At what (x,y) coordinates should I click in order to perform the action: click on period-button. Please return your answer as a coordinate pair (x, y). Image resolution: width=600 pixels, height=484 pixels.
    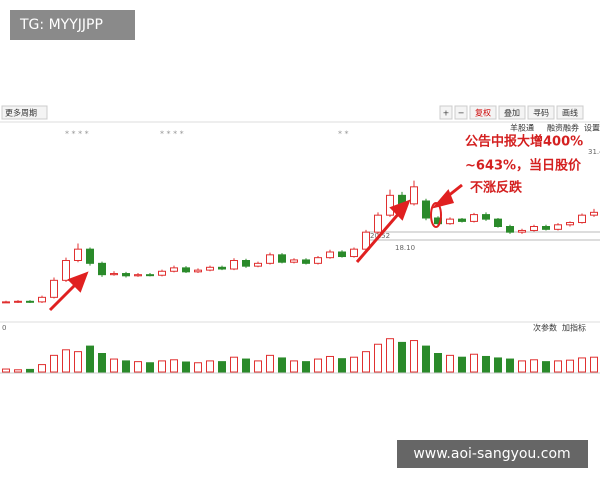
    Looking at the image, I should click on (24, 112).